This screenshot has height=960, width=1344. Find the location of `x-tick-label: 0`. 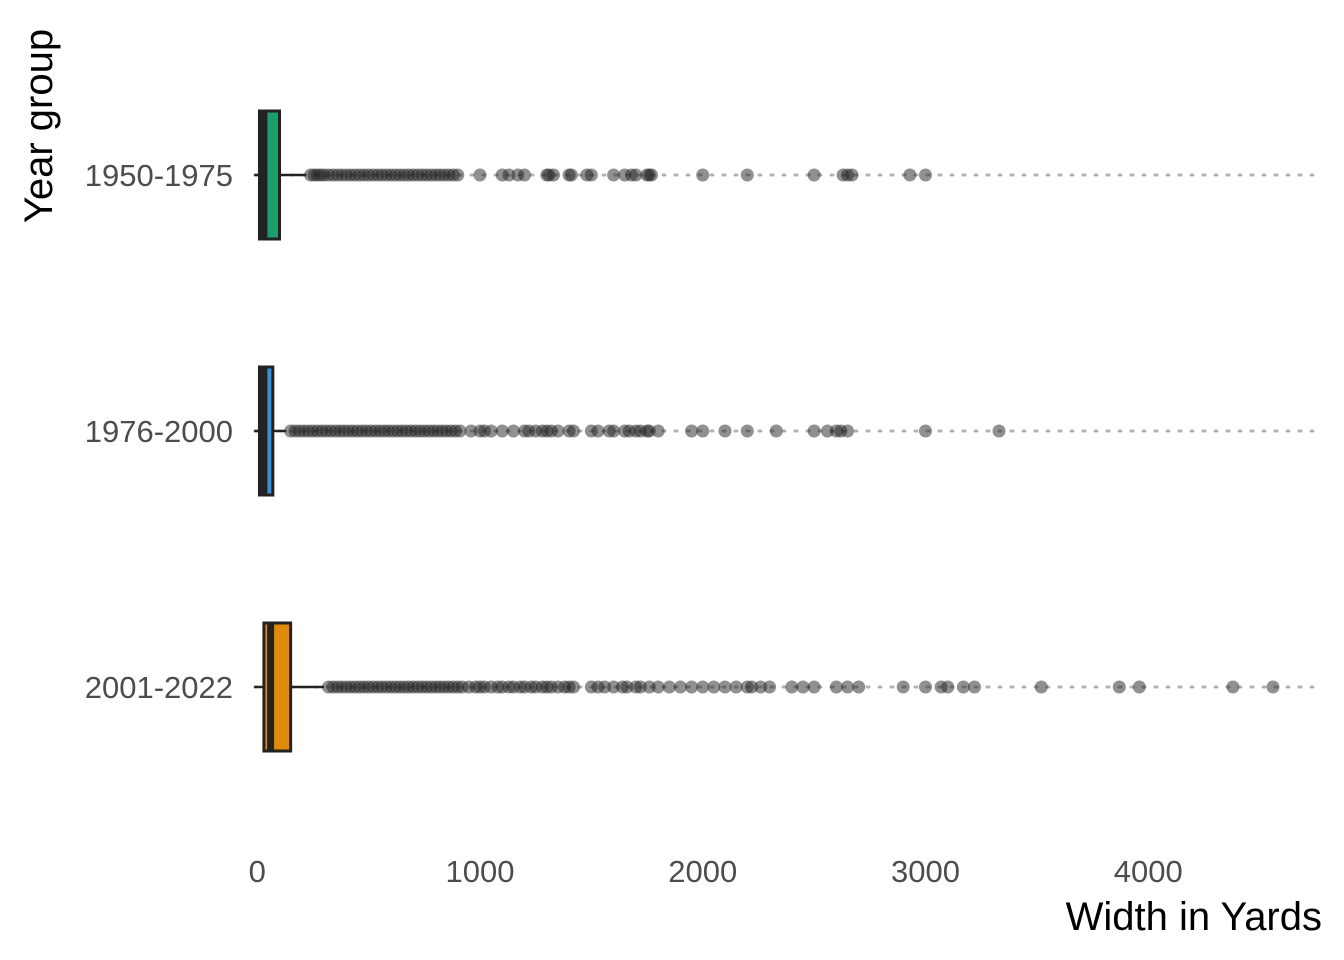

x-tick-label: 0 is located at coordinates (257, 871).